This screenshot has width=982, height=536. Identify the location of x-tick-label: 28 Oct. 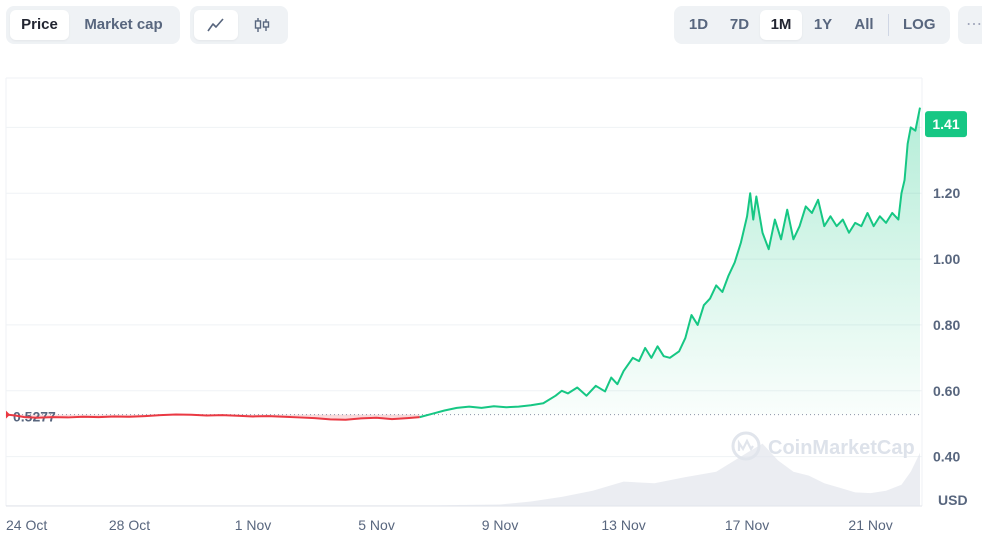
(129, 525).